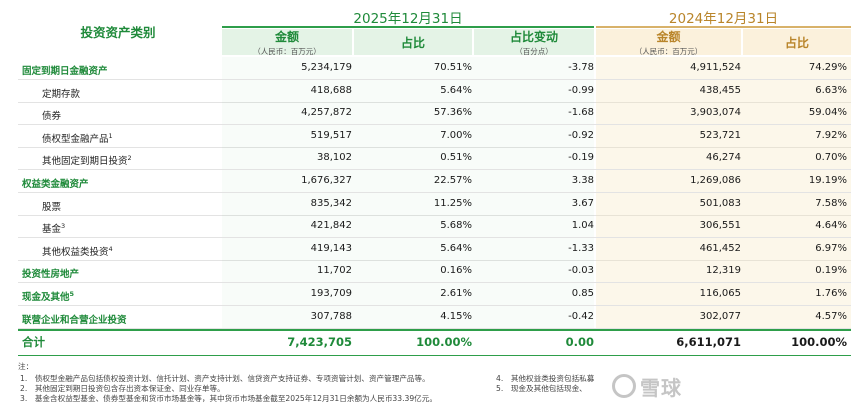  I want to click on row-label: 权益类金融资产, so click(55, 181).